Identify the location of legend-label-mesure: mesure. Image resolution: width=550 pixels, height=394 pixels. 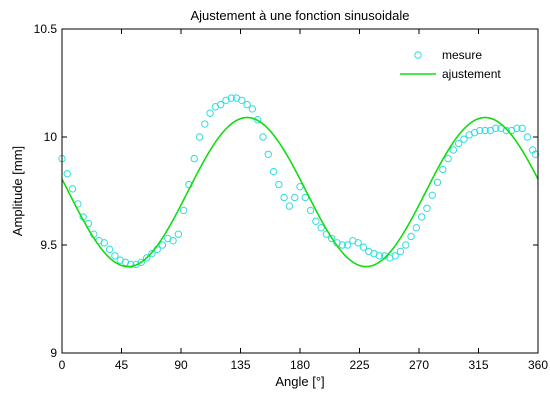
(462, 55).